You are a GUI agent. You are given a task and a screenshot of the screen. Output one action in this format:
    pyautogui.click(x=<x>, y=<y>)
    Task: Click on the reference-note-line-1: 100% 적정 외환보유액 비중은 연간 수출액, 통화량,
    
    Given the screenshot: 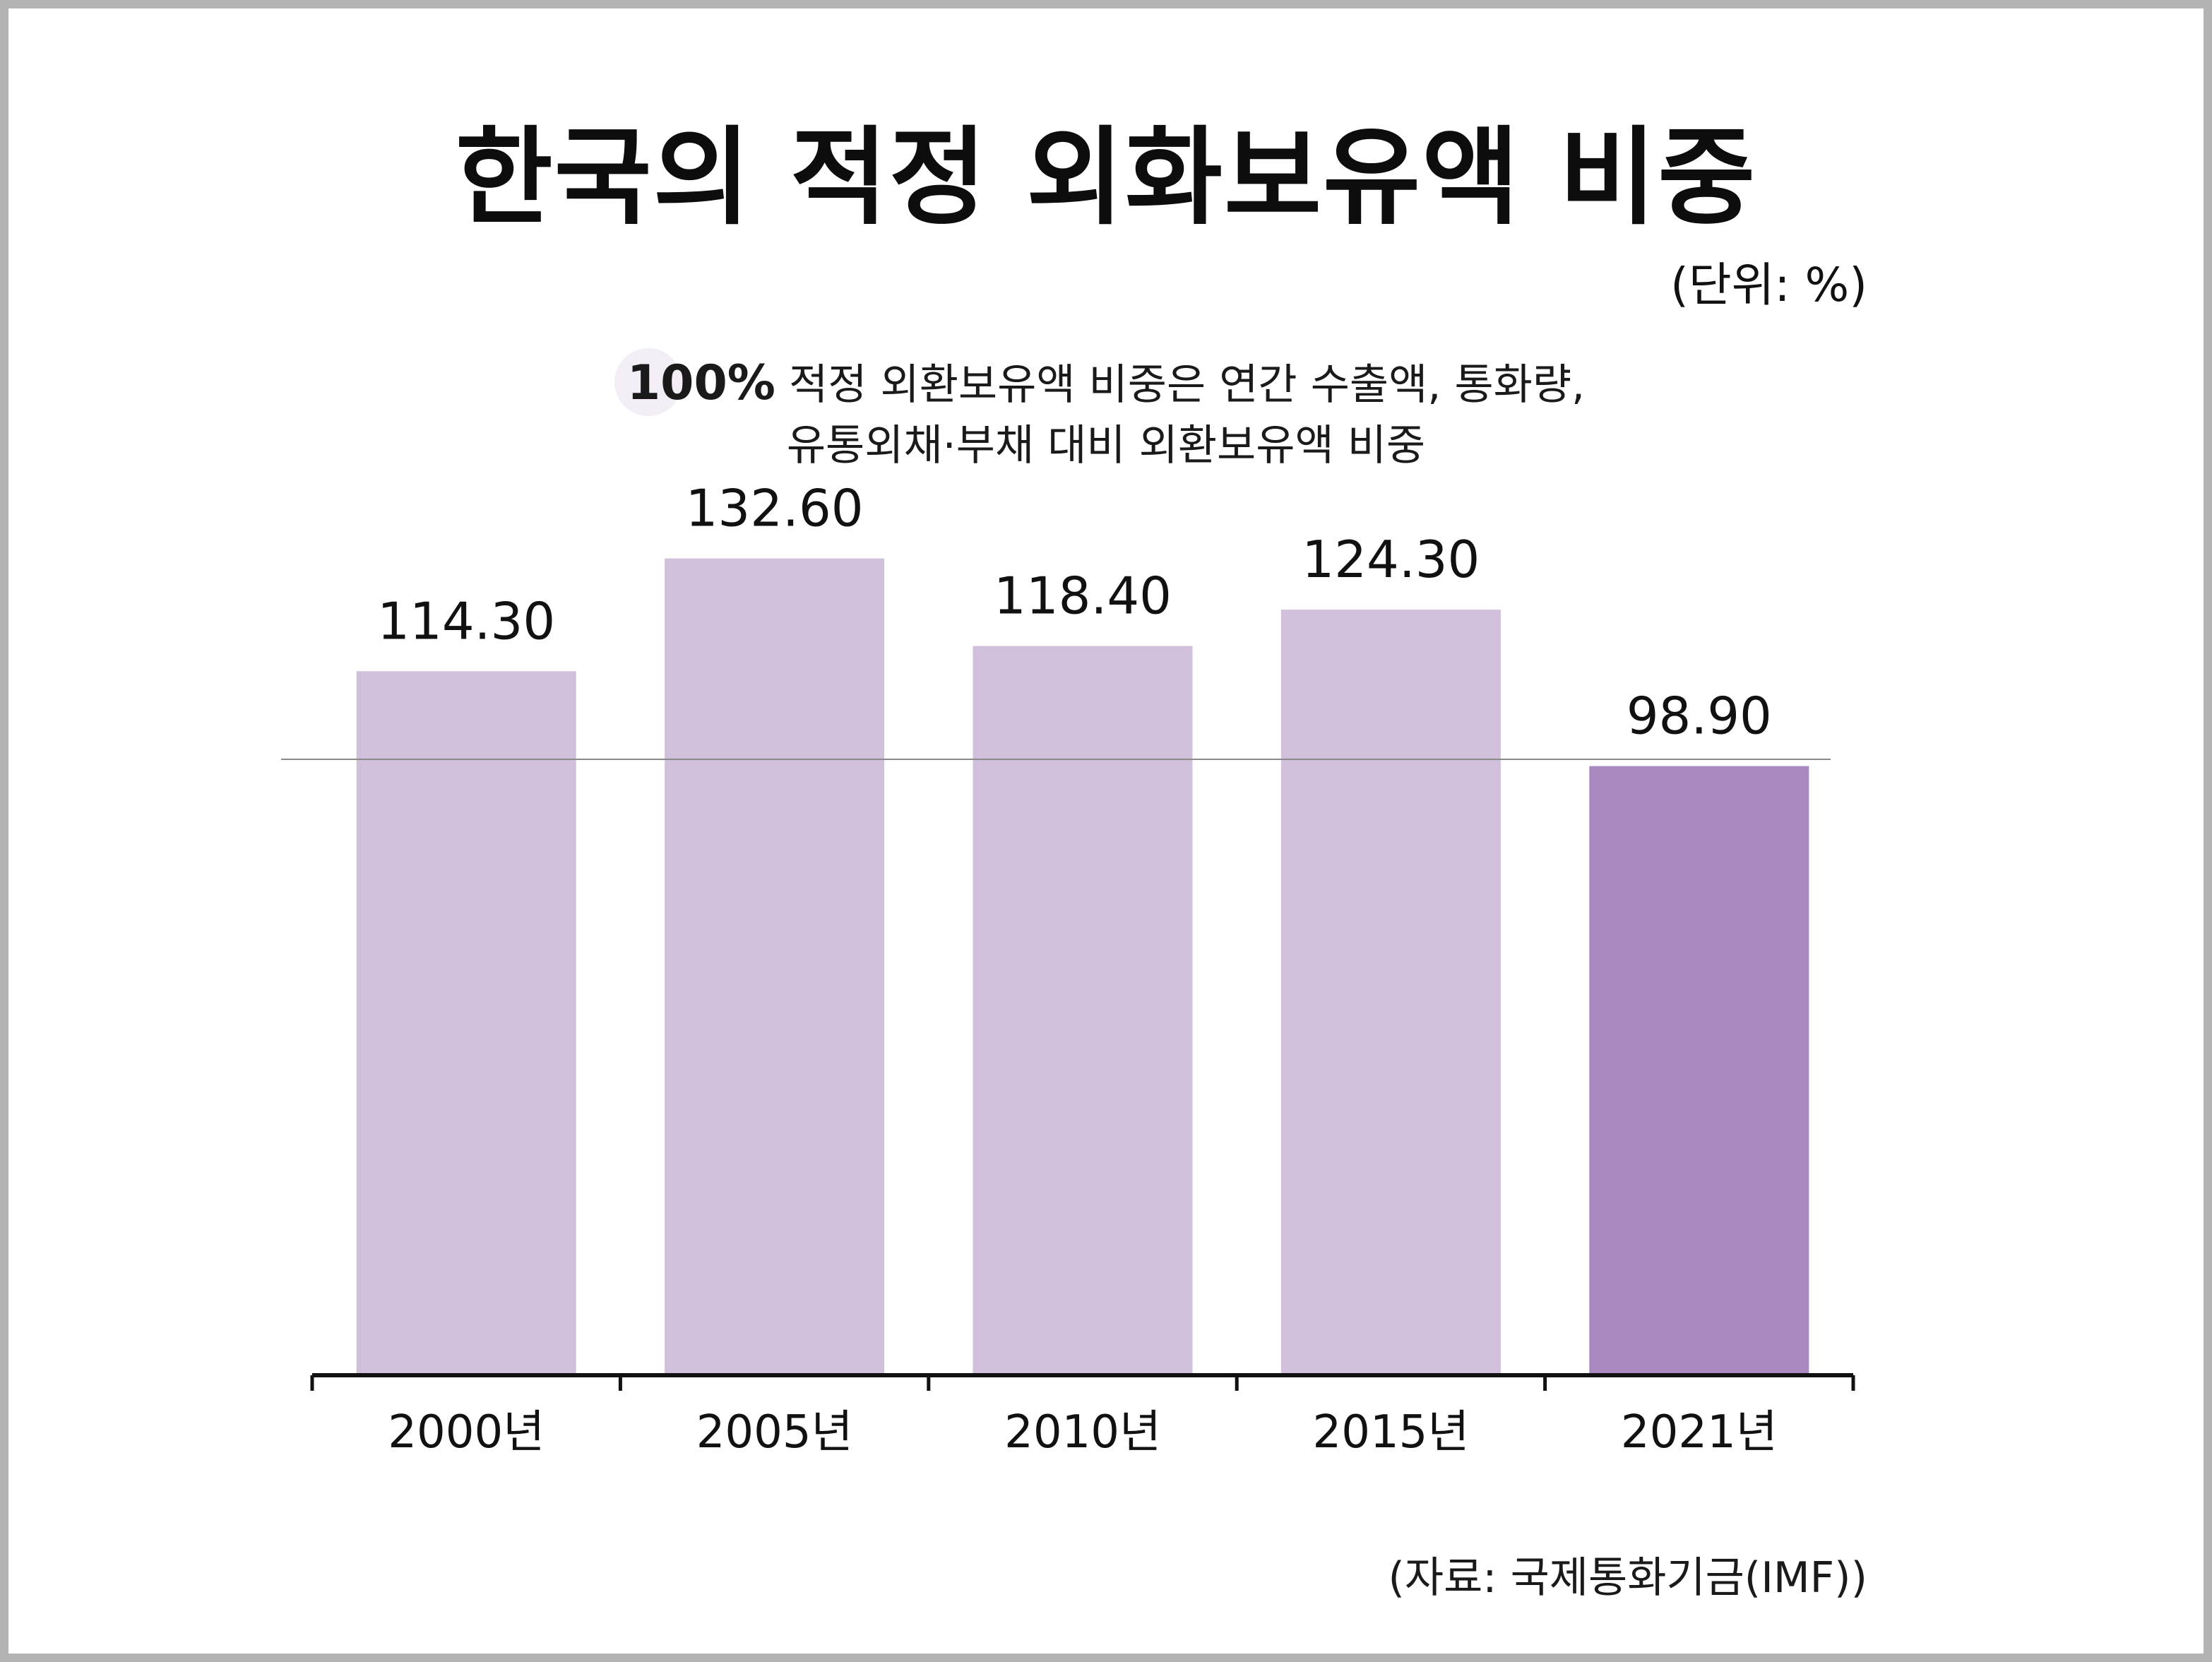 What is the action you would take?
    pyautogui.click(x=1106, y=382)
    